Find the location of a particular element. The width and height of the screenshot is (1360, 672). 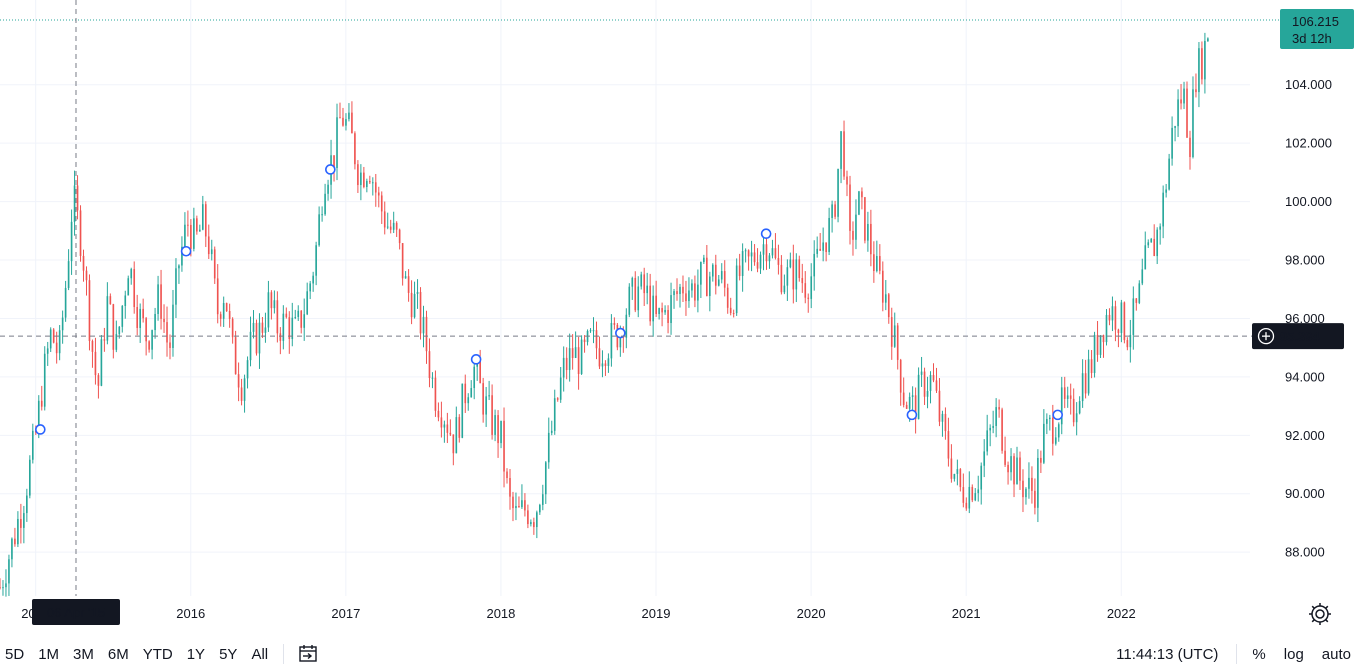

gear-icon is located at coordinates (1320, 614).